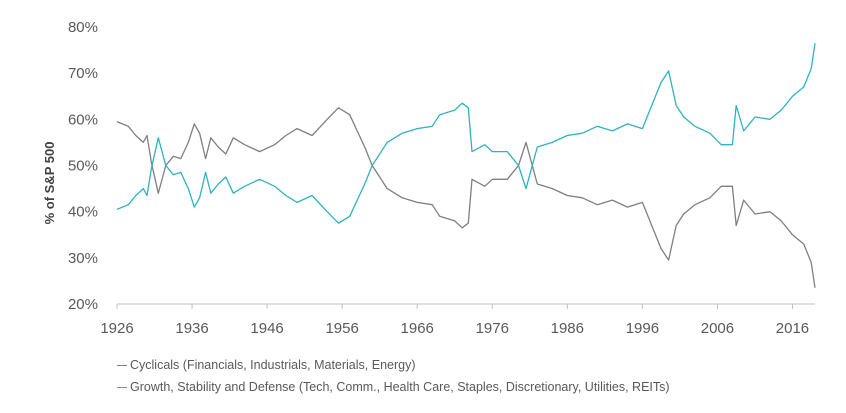 This screenshot has width=846, height=413. What do you see at coordinates (191, 328) in the screenshot?
I see `x-tick-label: 1936` at bounding box center [191, 328].